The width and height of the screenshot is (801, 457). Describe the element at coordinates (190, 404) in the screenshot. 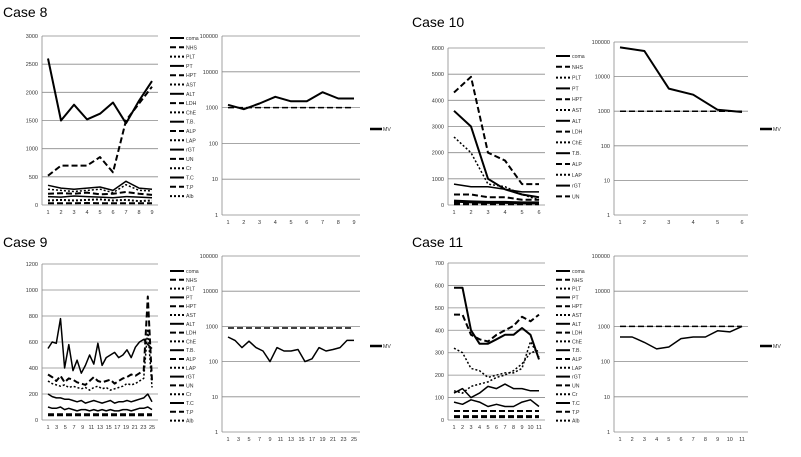

I see `legend-label: T.C` at that location.